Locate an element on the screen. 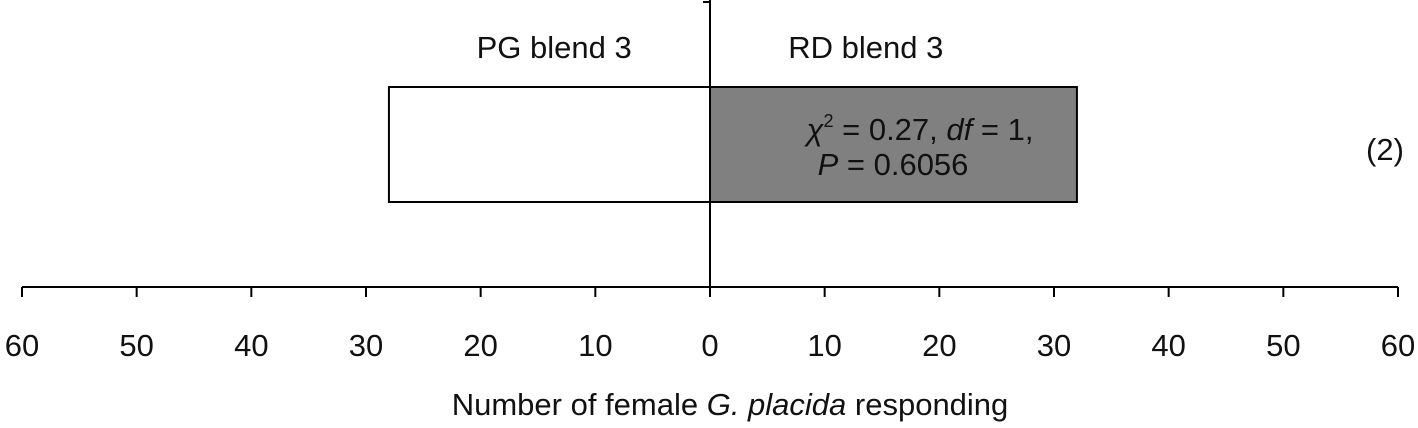 The image size is (1418, 428). x-axis-title: Number of female G. placida responding is located at coordinates (730, 404).